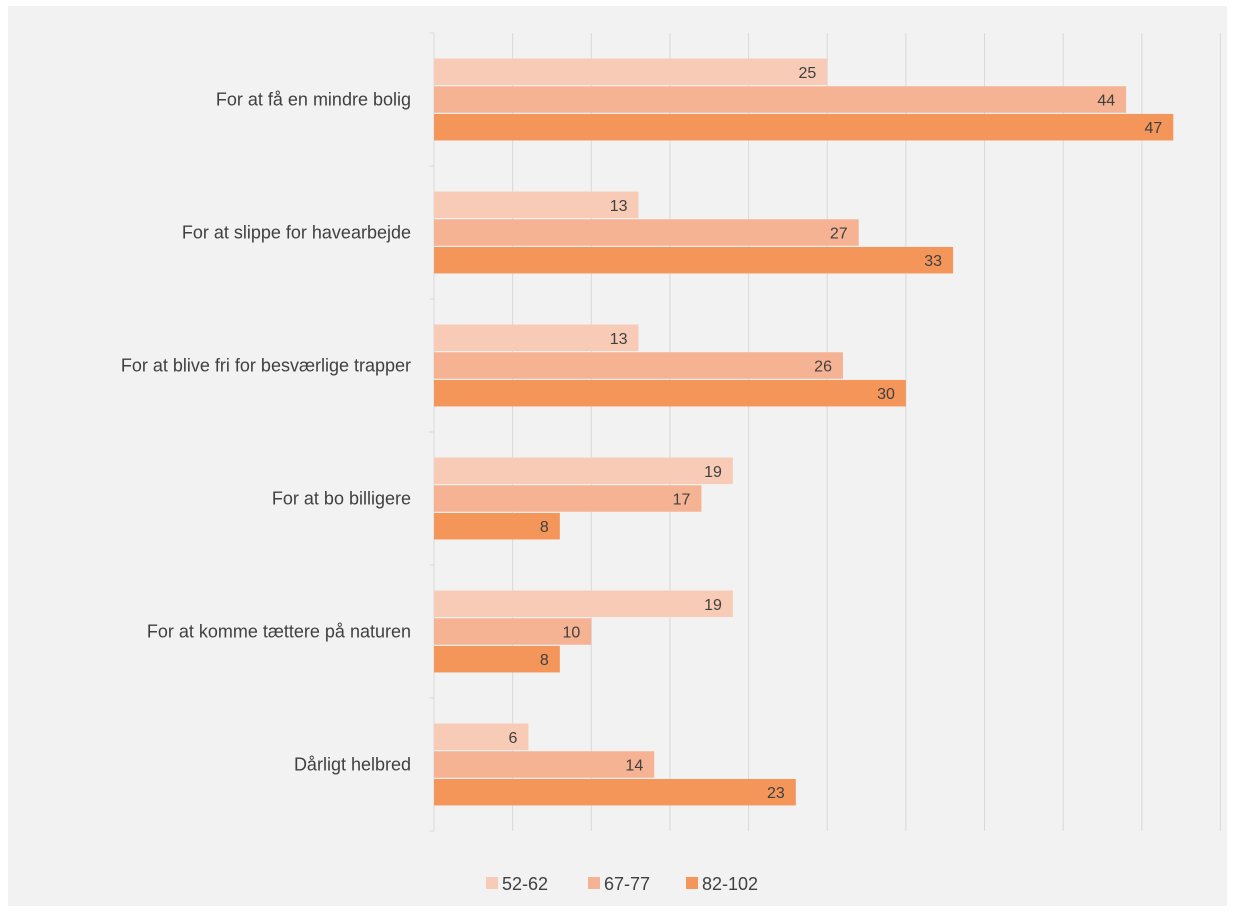  What do you see at coordinates (279, 632) in the screenshot?
I see `category-label: For at komme tættere på naturen` at bounding box center [279, 632].